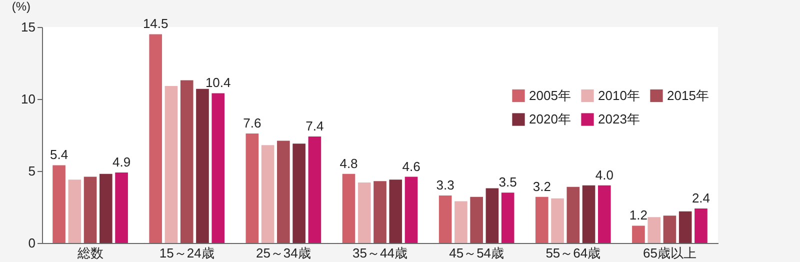 The width and height of the screenshot is (800, 262). I want to click on data-label: 14.5, so click(155, 24).